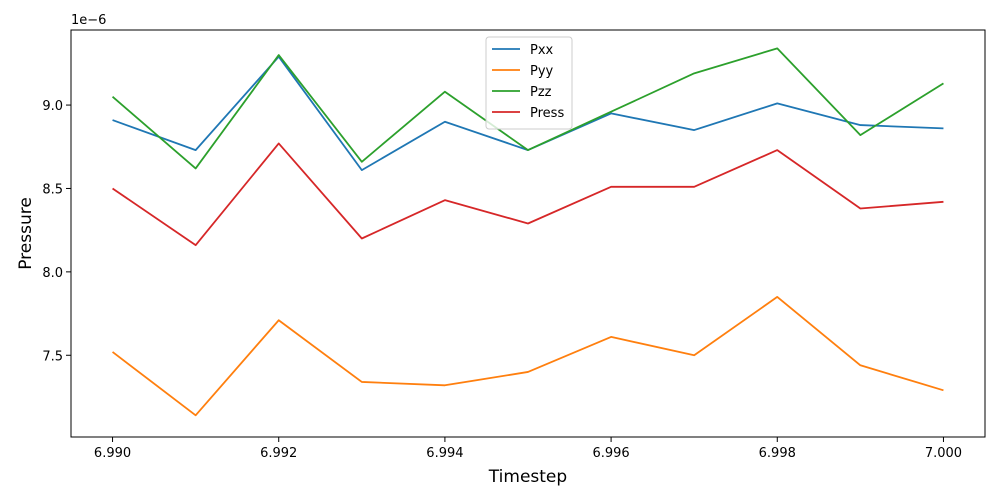 The width and height of the screenshot is (1000, 500). Describe the element at coordinates (88, 20) in the screenshot. I see `y-offset-label: 1e−6` at that location.